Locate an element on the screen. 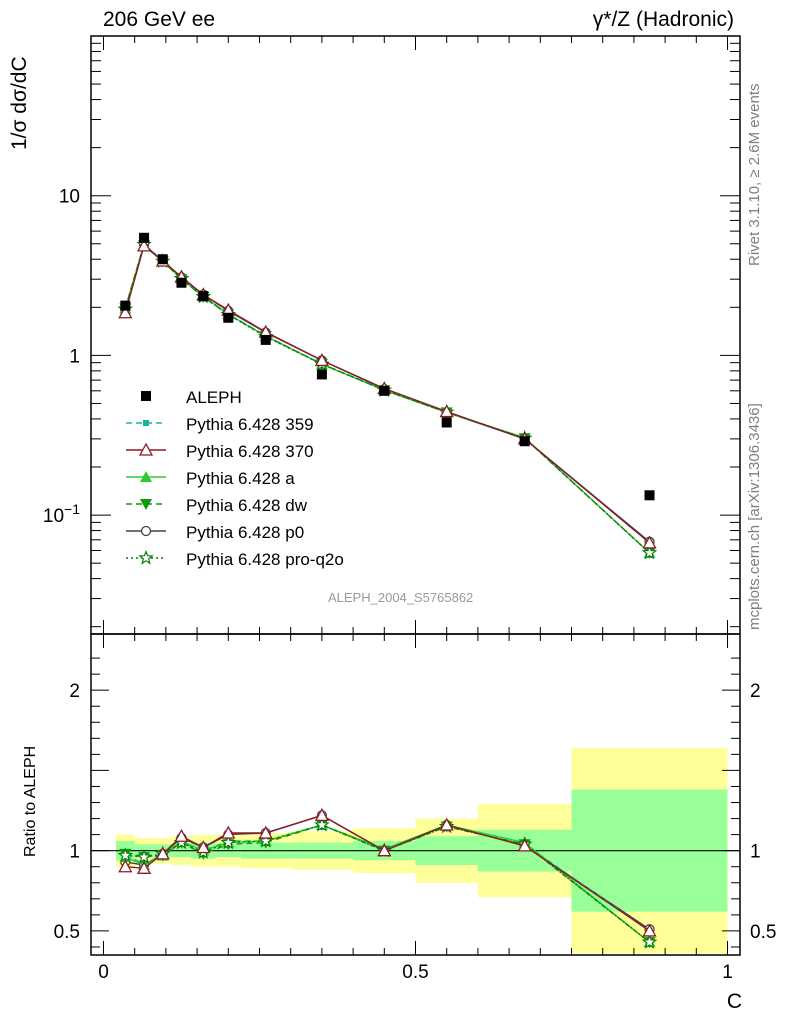 The image size is (786, 1024). energy-label: 206 GeV ee is located at coordinates (159, 19).